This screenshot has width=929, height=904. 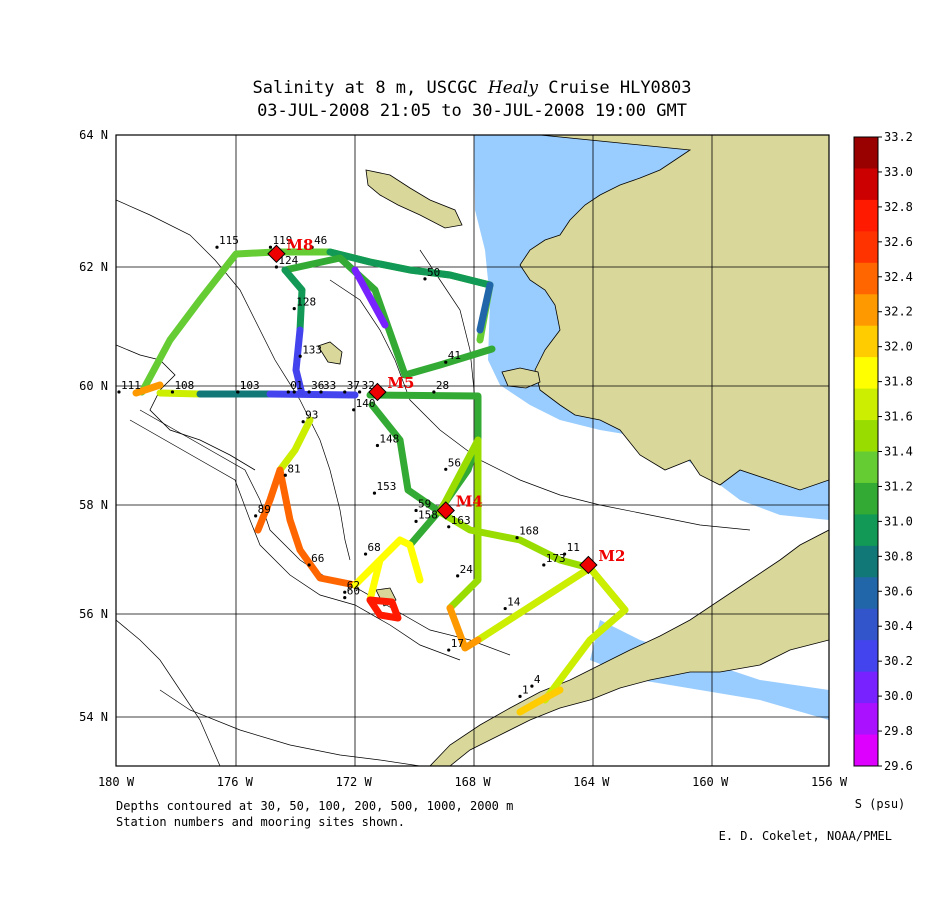 I want to click on station-label: 14, so click(x=514, y=602).